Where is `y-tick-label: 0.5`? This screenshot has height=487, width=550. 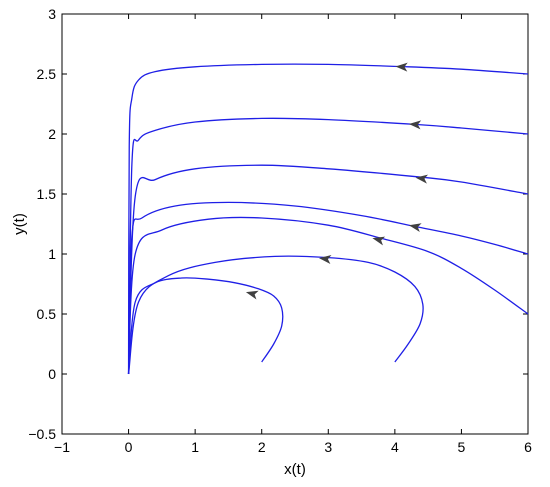
y-tick-label: 0.5 is located at coordinates (47, 314).